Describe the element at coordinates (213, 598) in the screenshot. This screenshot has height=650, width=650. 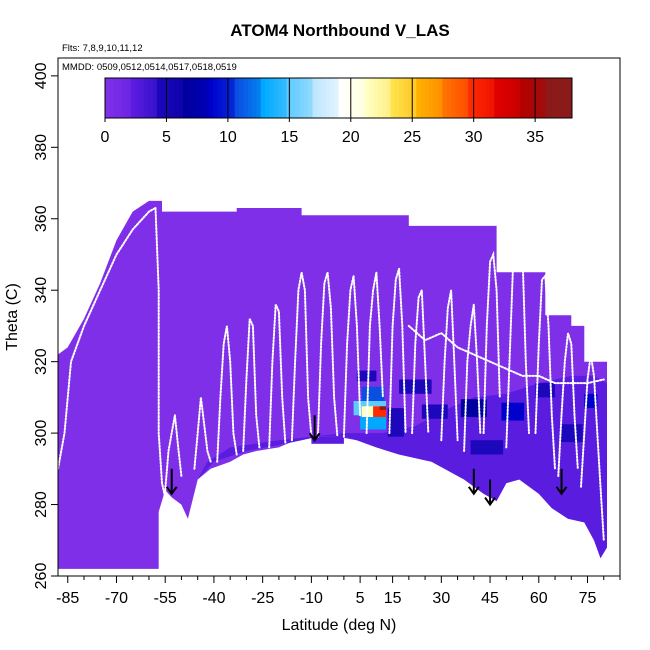
I see `x-tick-label: -40` at that location.